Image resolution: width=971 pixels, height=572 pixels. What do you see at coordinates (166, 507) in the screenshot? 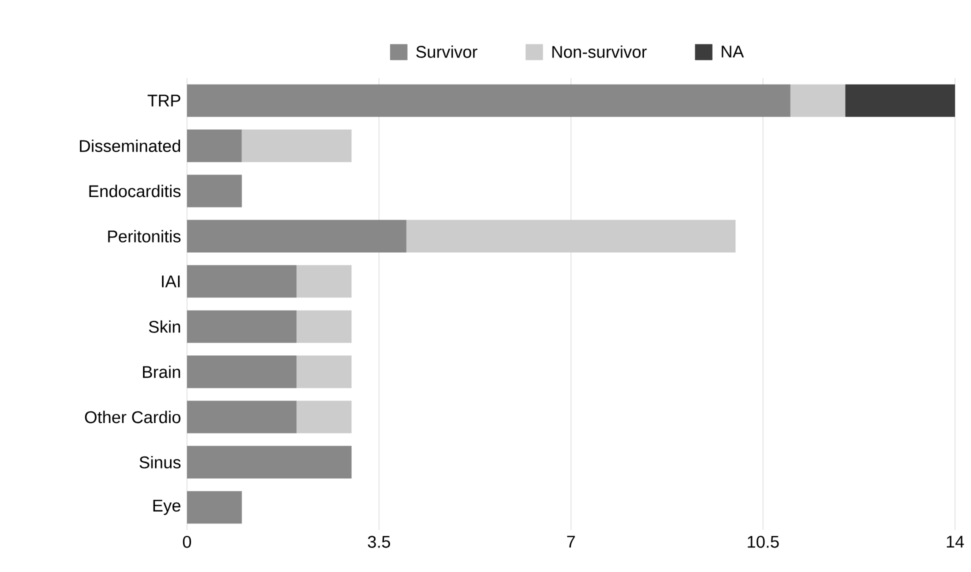
I see `y-tick-label: Eye` at bounding box center [166, 507].